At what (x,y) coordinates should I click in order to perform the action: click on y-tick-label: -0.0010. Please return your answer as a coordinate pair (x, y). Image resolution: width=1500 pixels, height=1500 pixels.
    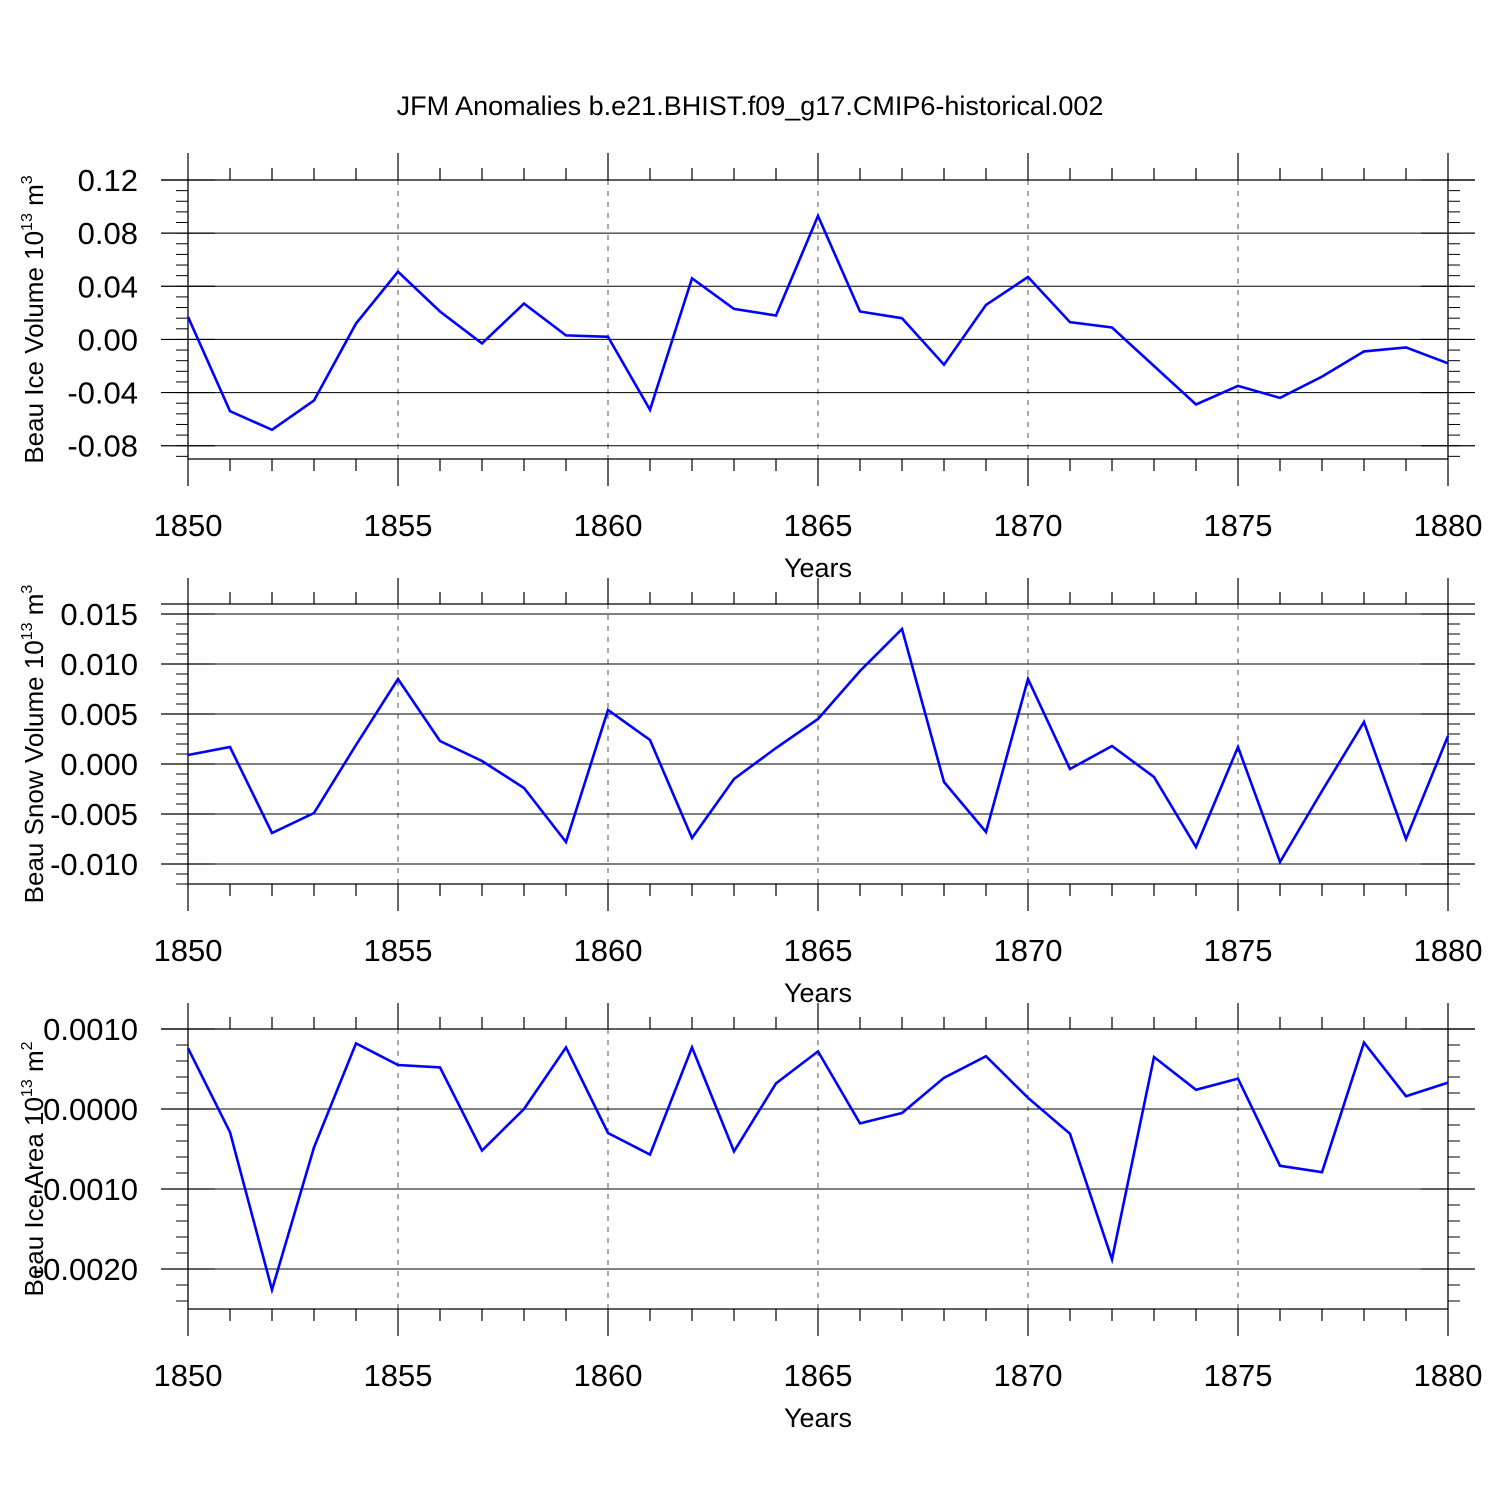
    Looking at the image, I should click on (85, 1189).